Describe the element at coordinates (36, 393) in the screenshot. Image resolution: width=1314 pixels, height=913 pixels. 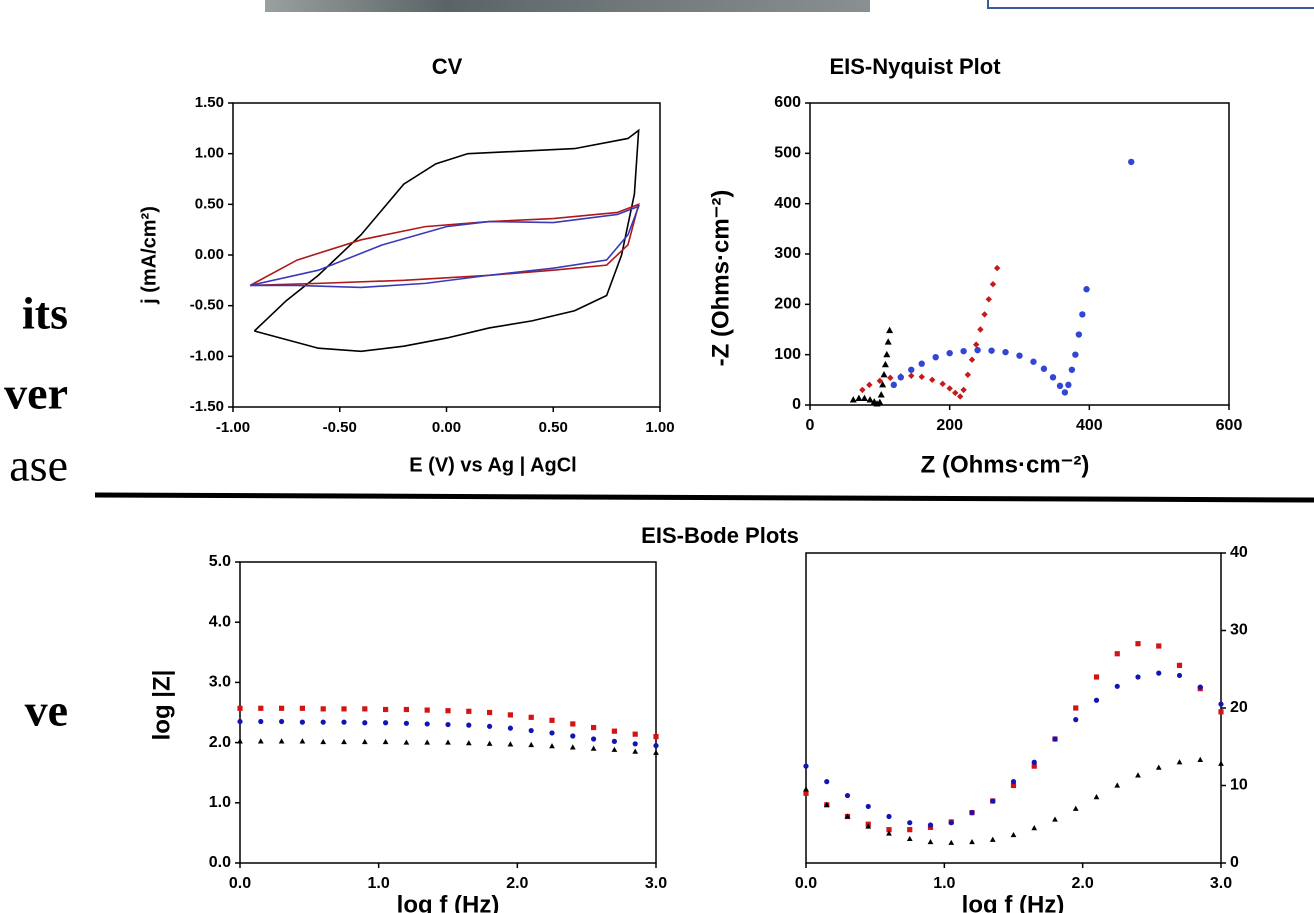
I see `side-text: ver` at that location.